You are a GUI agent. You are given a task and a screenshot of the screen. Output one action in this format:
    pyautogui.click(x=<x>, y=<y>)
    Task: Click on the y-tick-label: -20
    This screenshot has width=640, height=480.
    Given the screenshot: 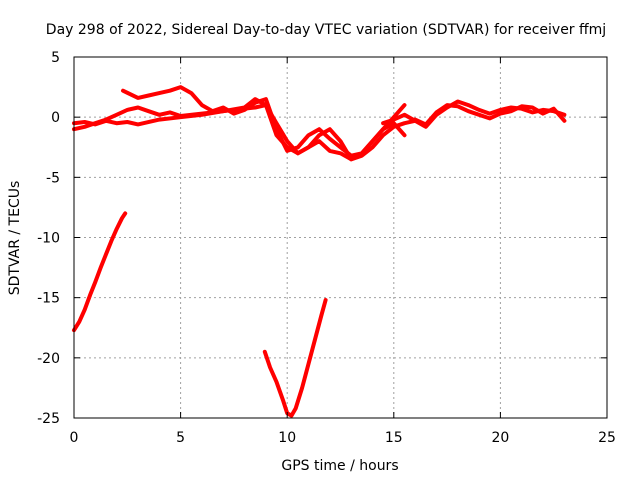 What is the action you would take?
    pyautogui.click(x=48, y=359)
    